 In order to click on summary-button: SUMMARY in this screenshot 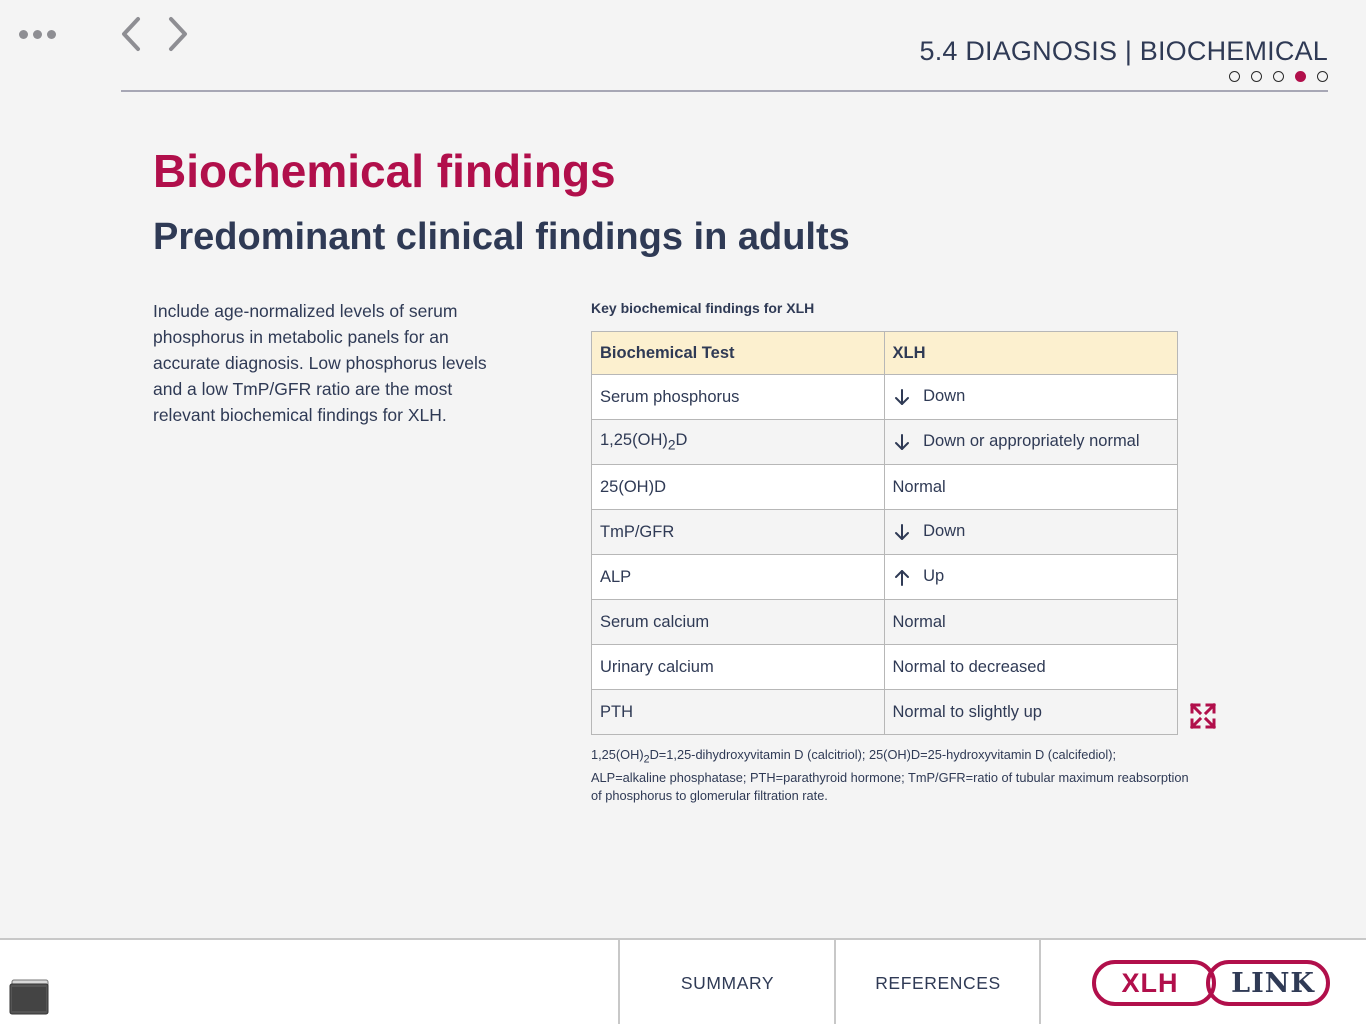, I will do `click(727, 982)`.